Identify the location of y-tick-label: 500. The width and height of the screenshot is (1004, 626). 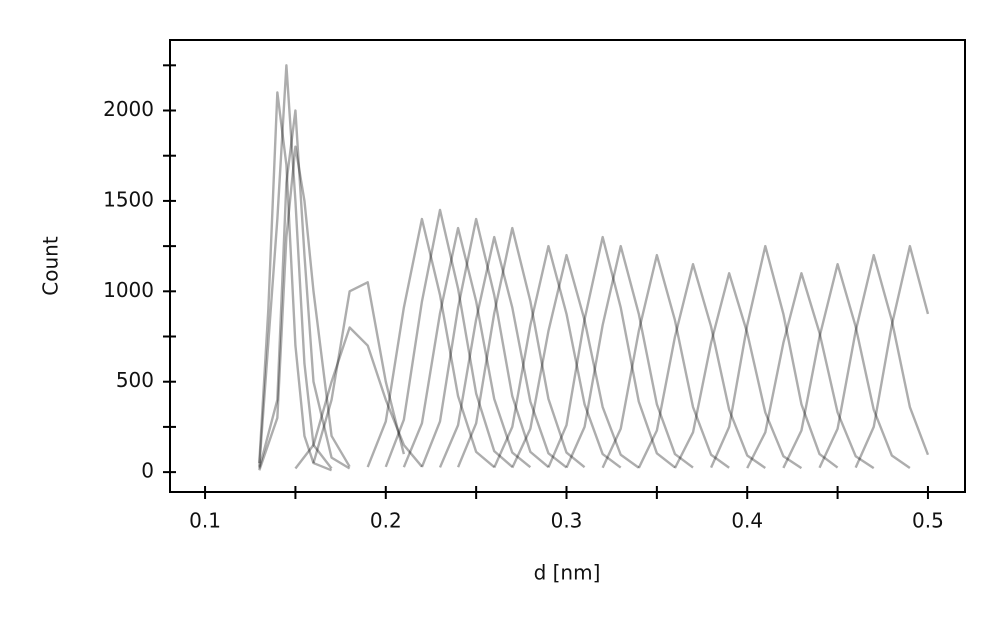
(135, 380).